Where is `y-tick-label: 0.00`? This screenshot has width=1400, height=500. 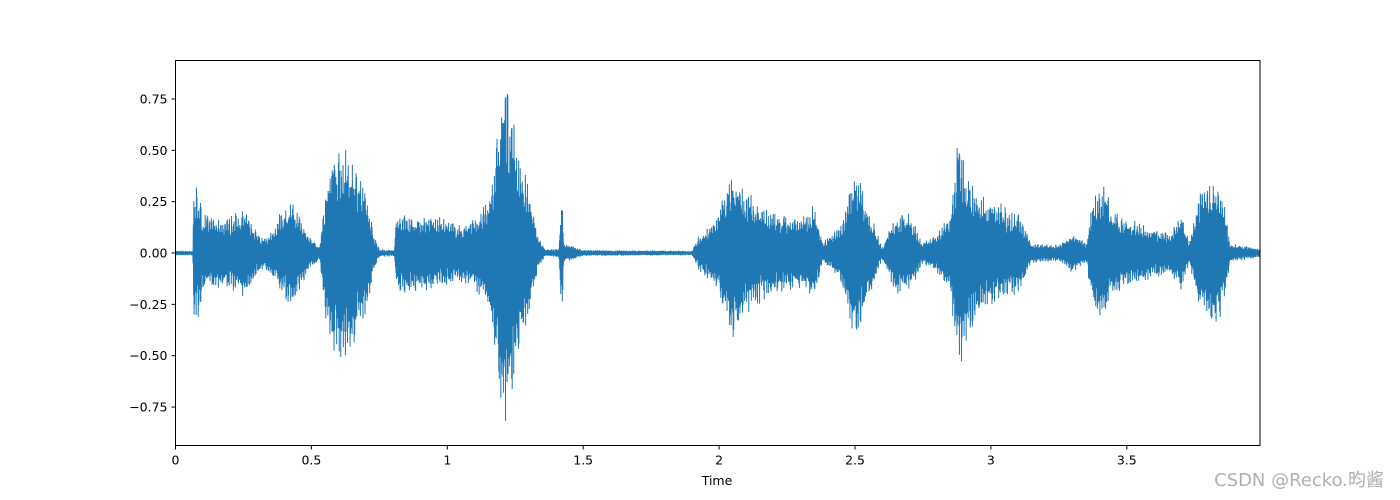
y-tick-label: 0.00 is located at coordinates (154, 253).